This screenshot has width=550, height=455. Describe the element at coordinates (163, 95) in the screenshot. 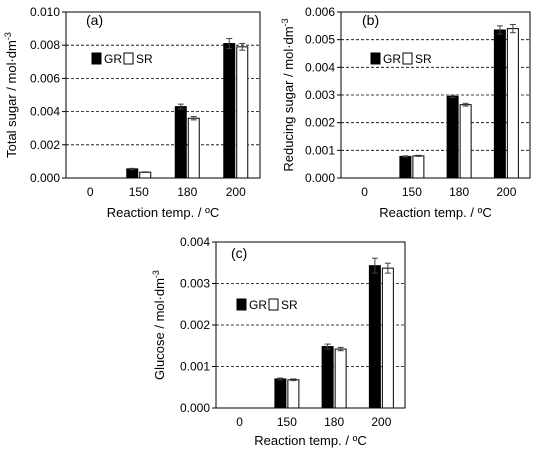

I see `plot-frame` at that location.